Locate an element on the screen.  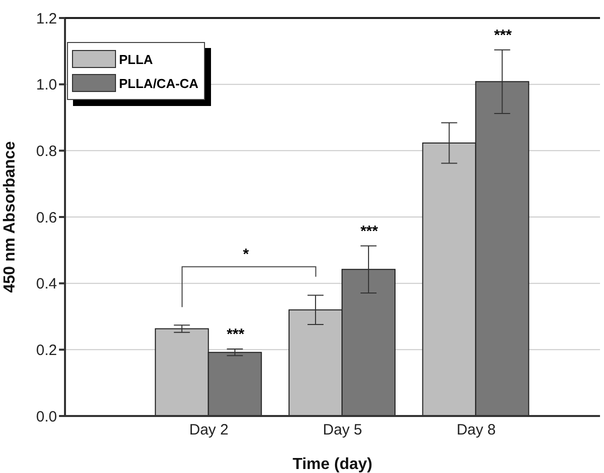
y-tick-label: 1.0 is located at coordinates (46, 85).